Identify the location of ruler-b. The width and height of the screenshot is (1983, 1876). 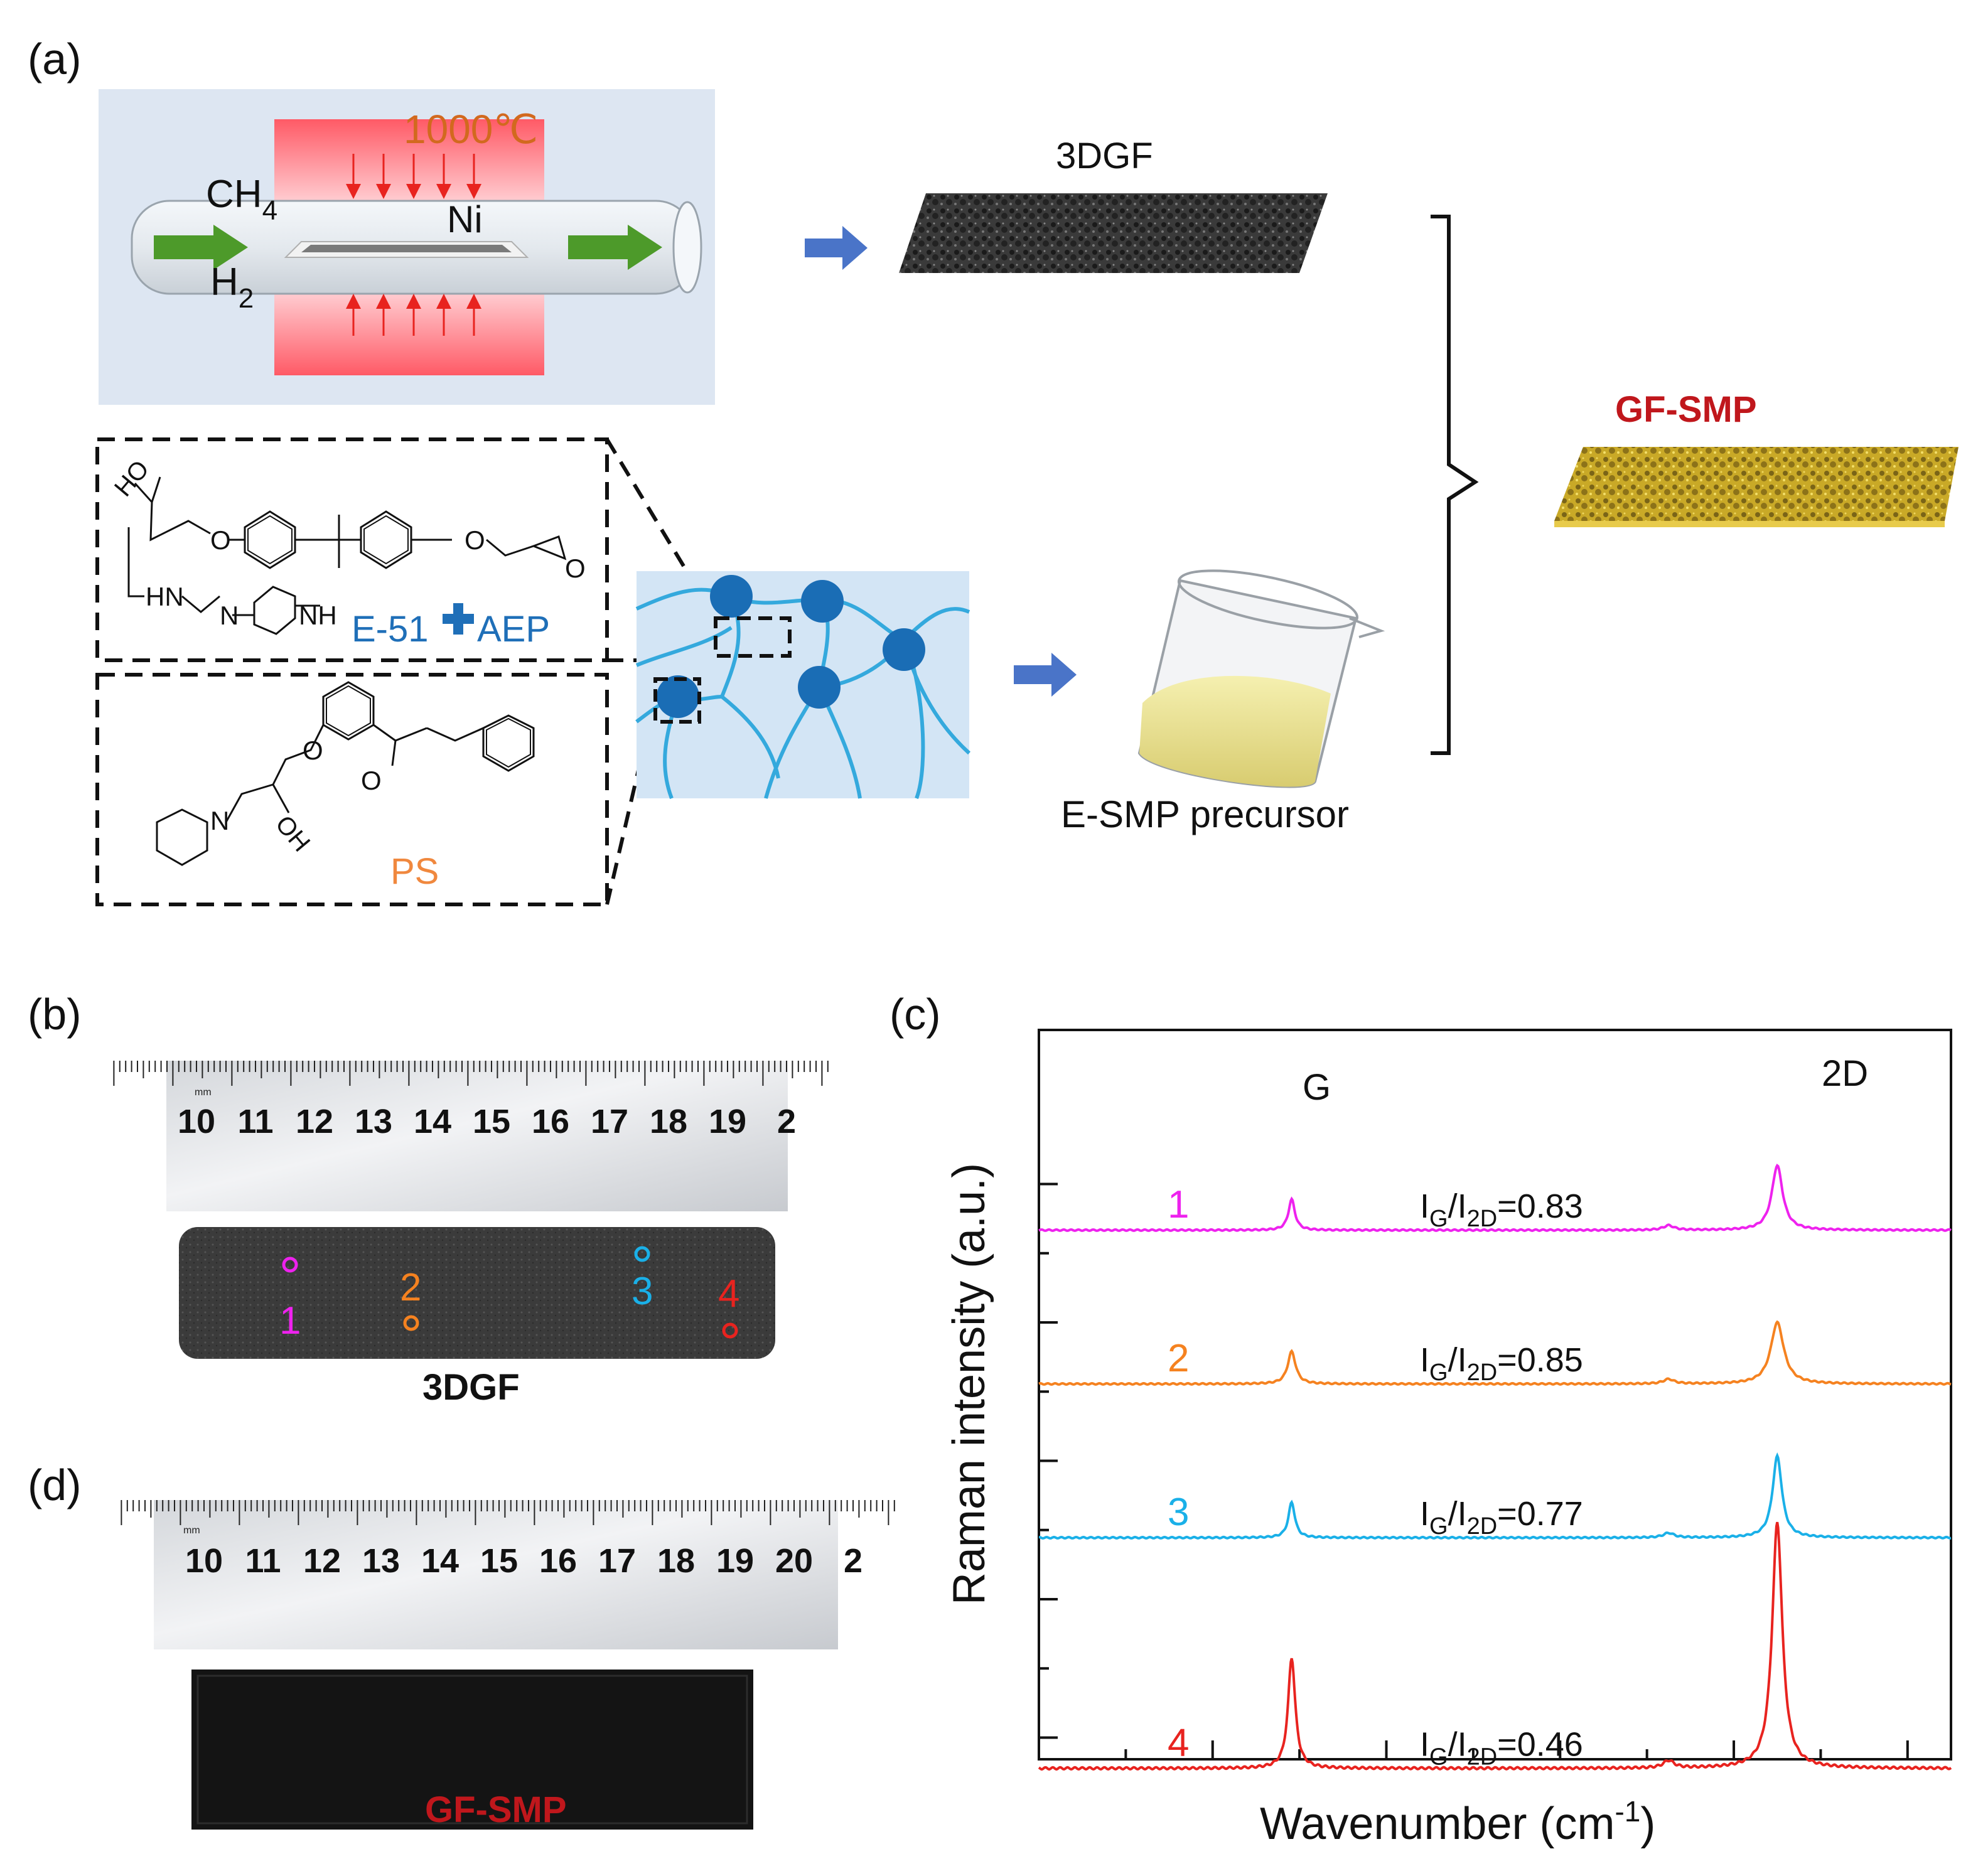
(477, 1136).